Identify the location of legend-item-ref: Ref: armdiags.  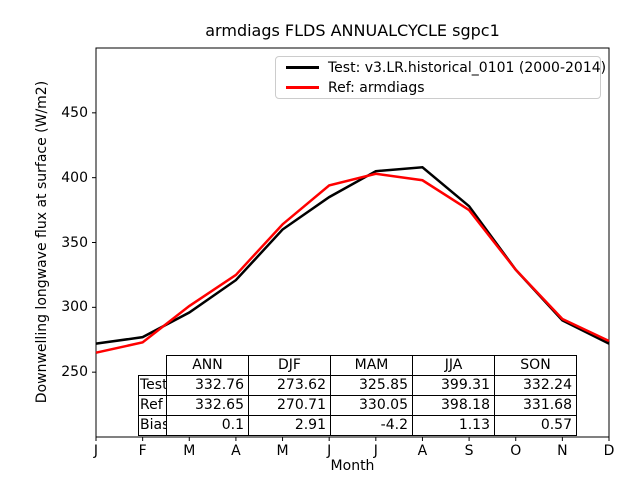
(438, 87).